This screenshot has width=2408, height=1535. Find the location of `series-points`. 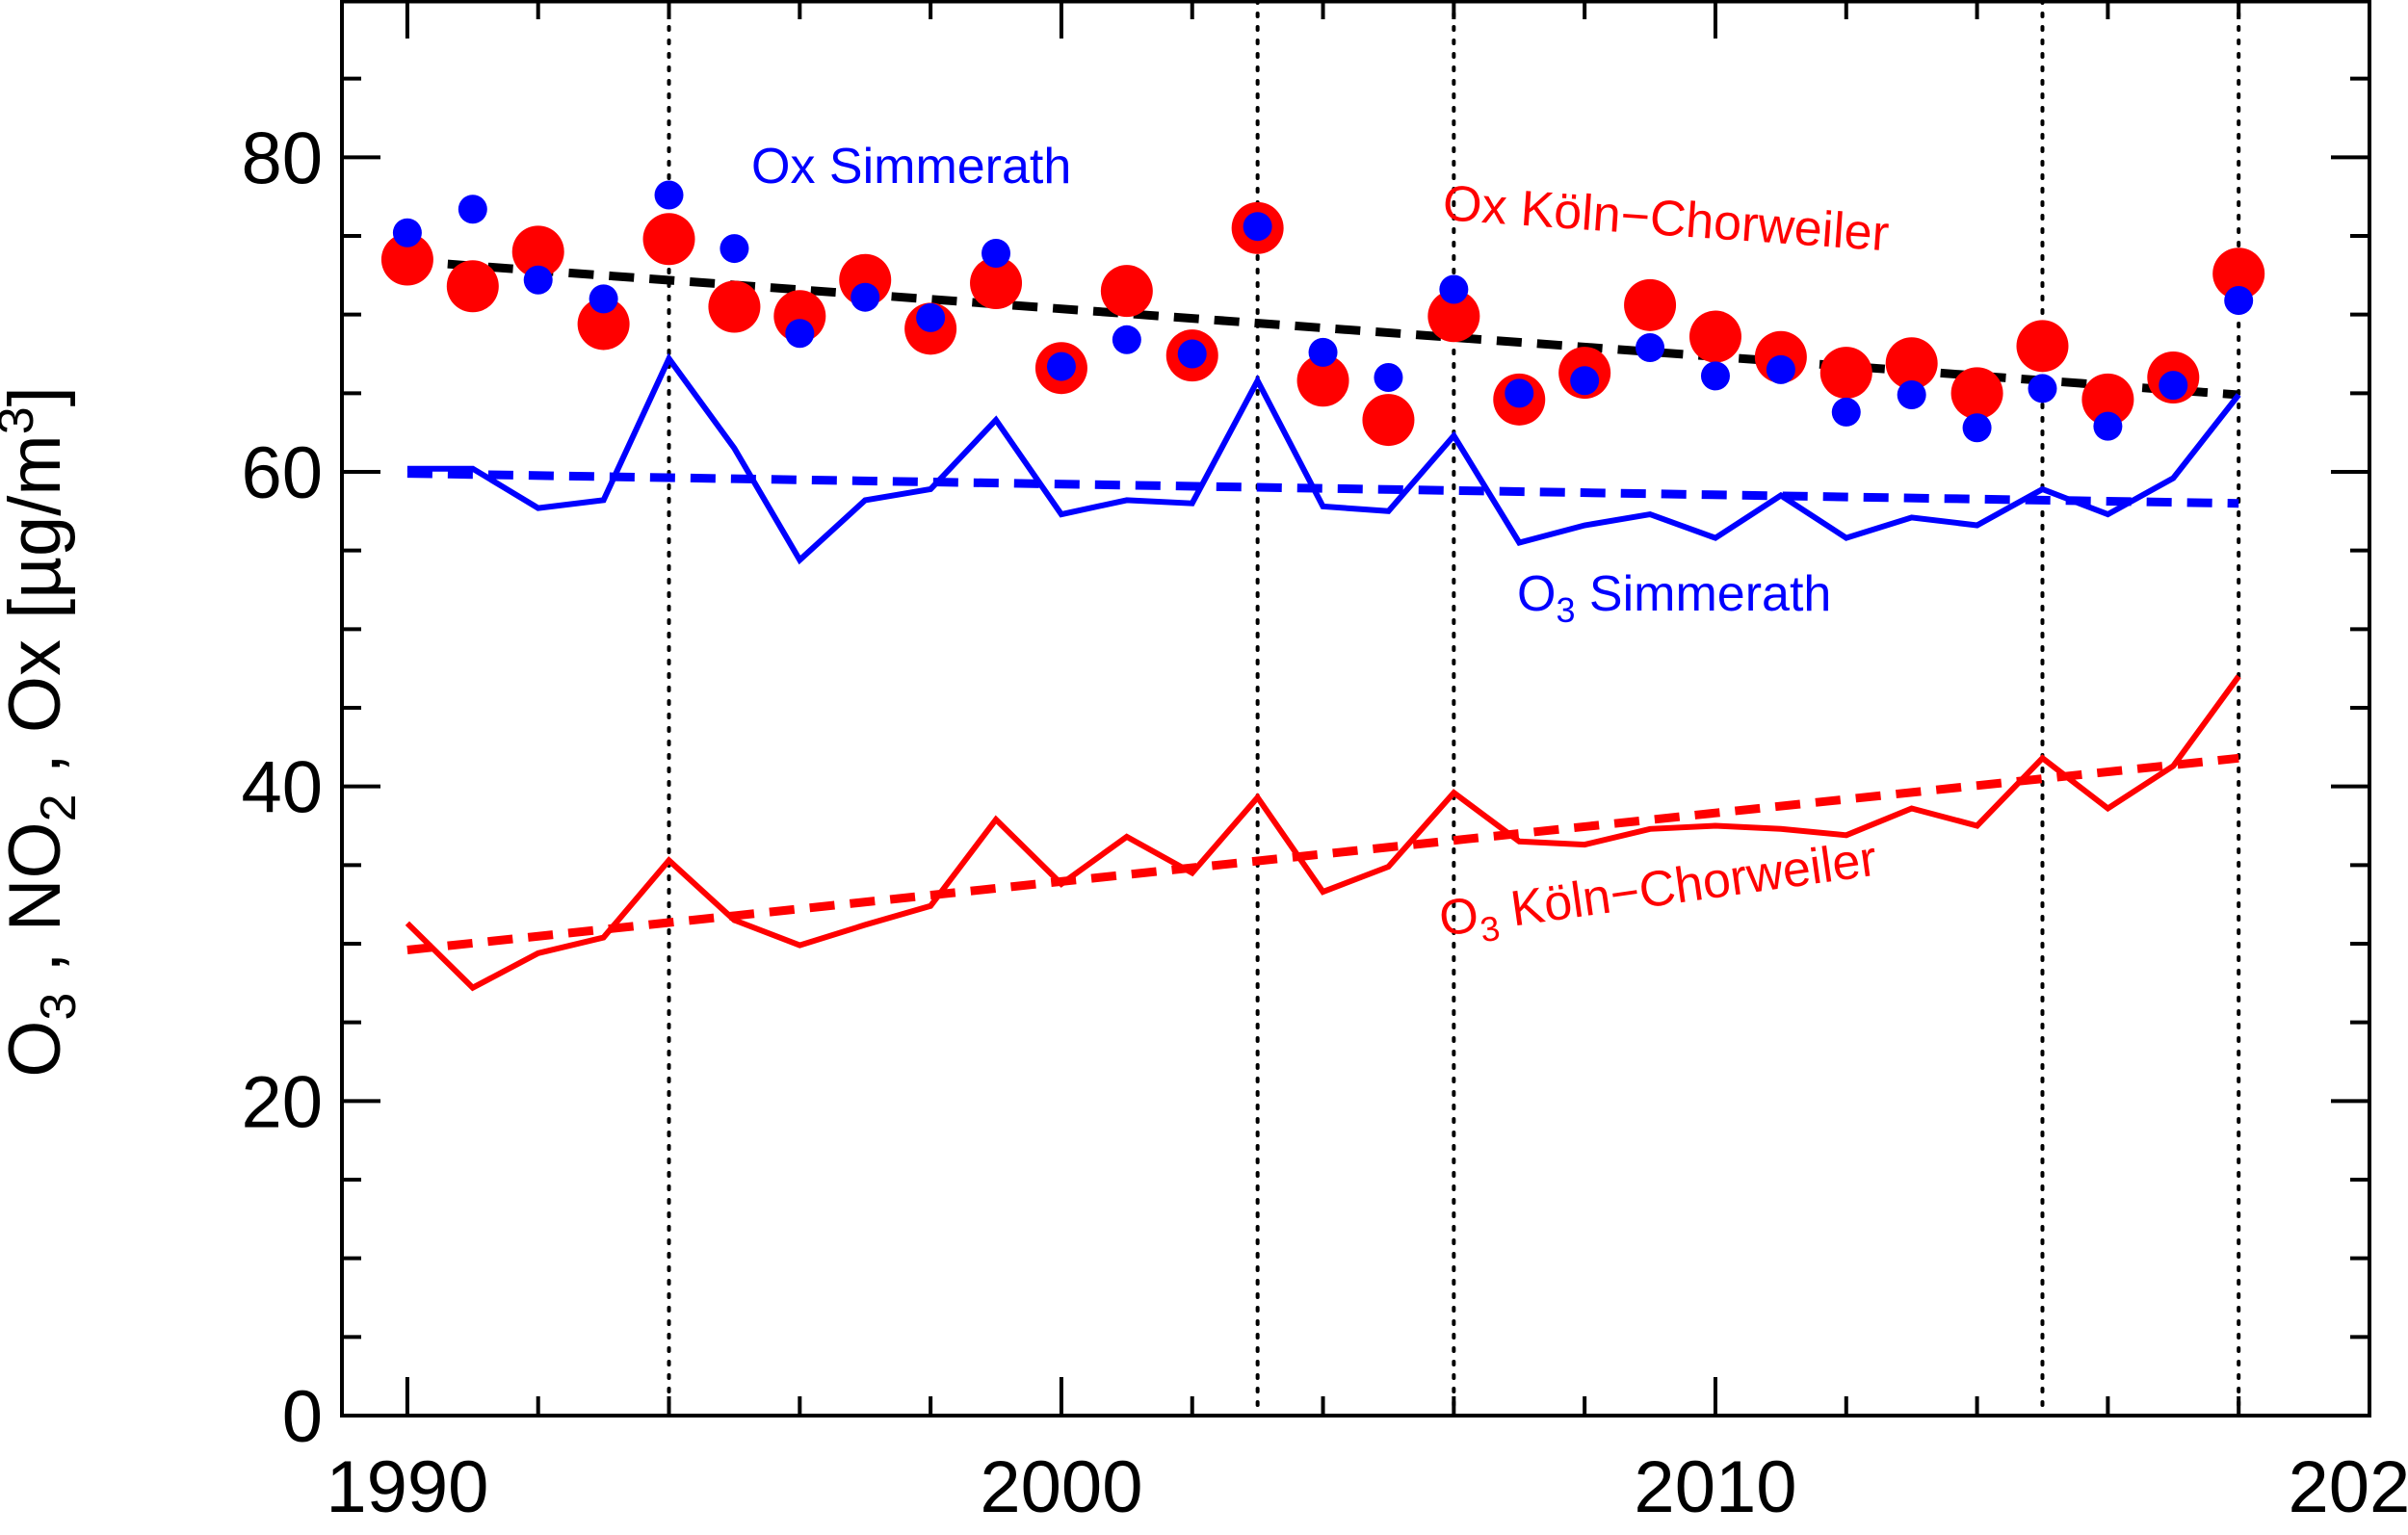

series-points is located at coordinates (1322, 313).